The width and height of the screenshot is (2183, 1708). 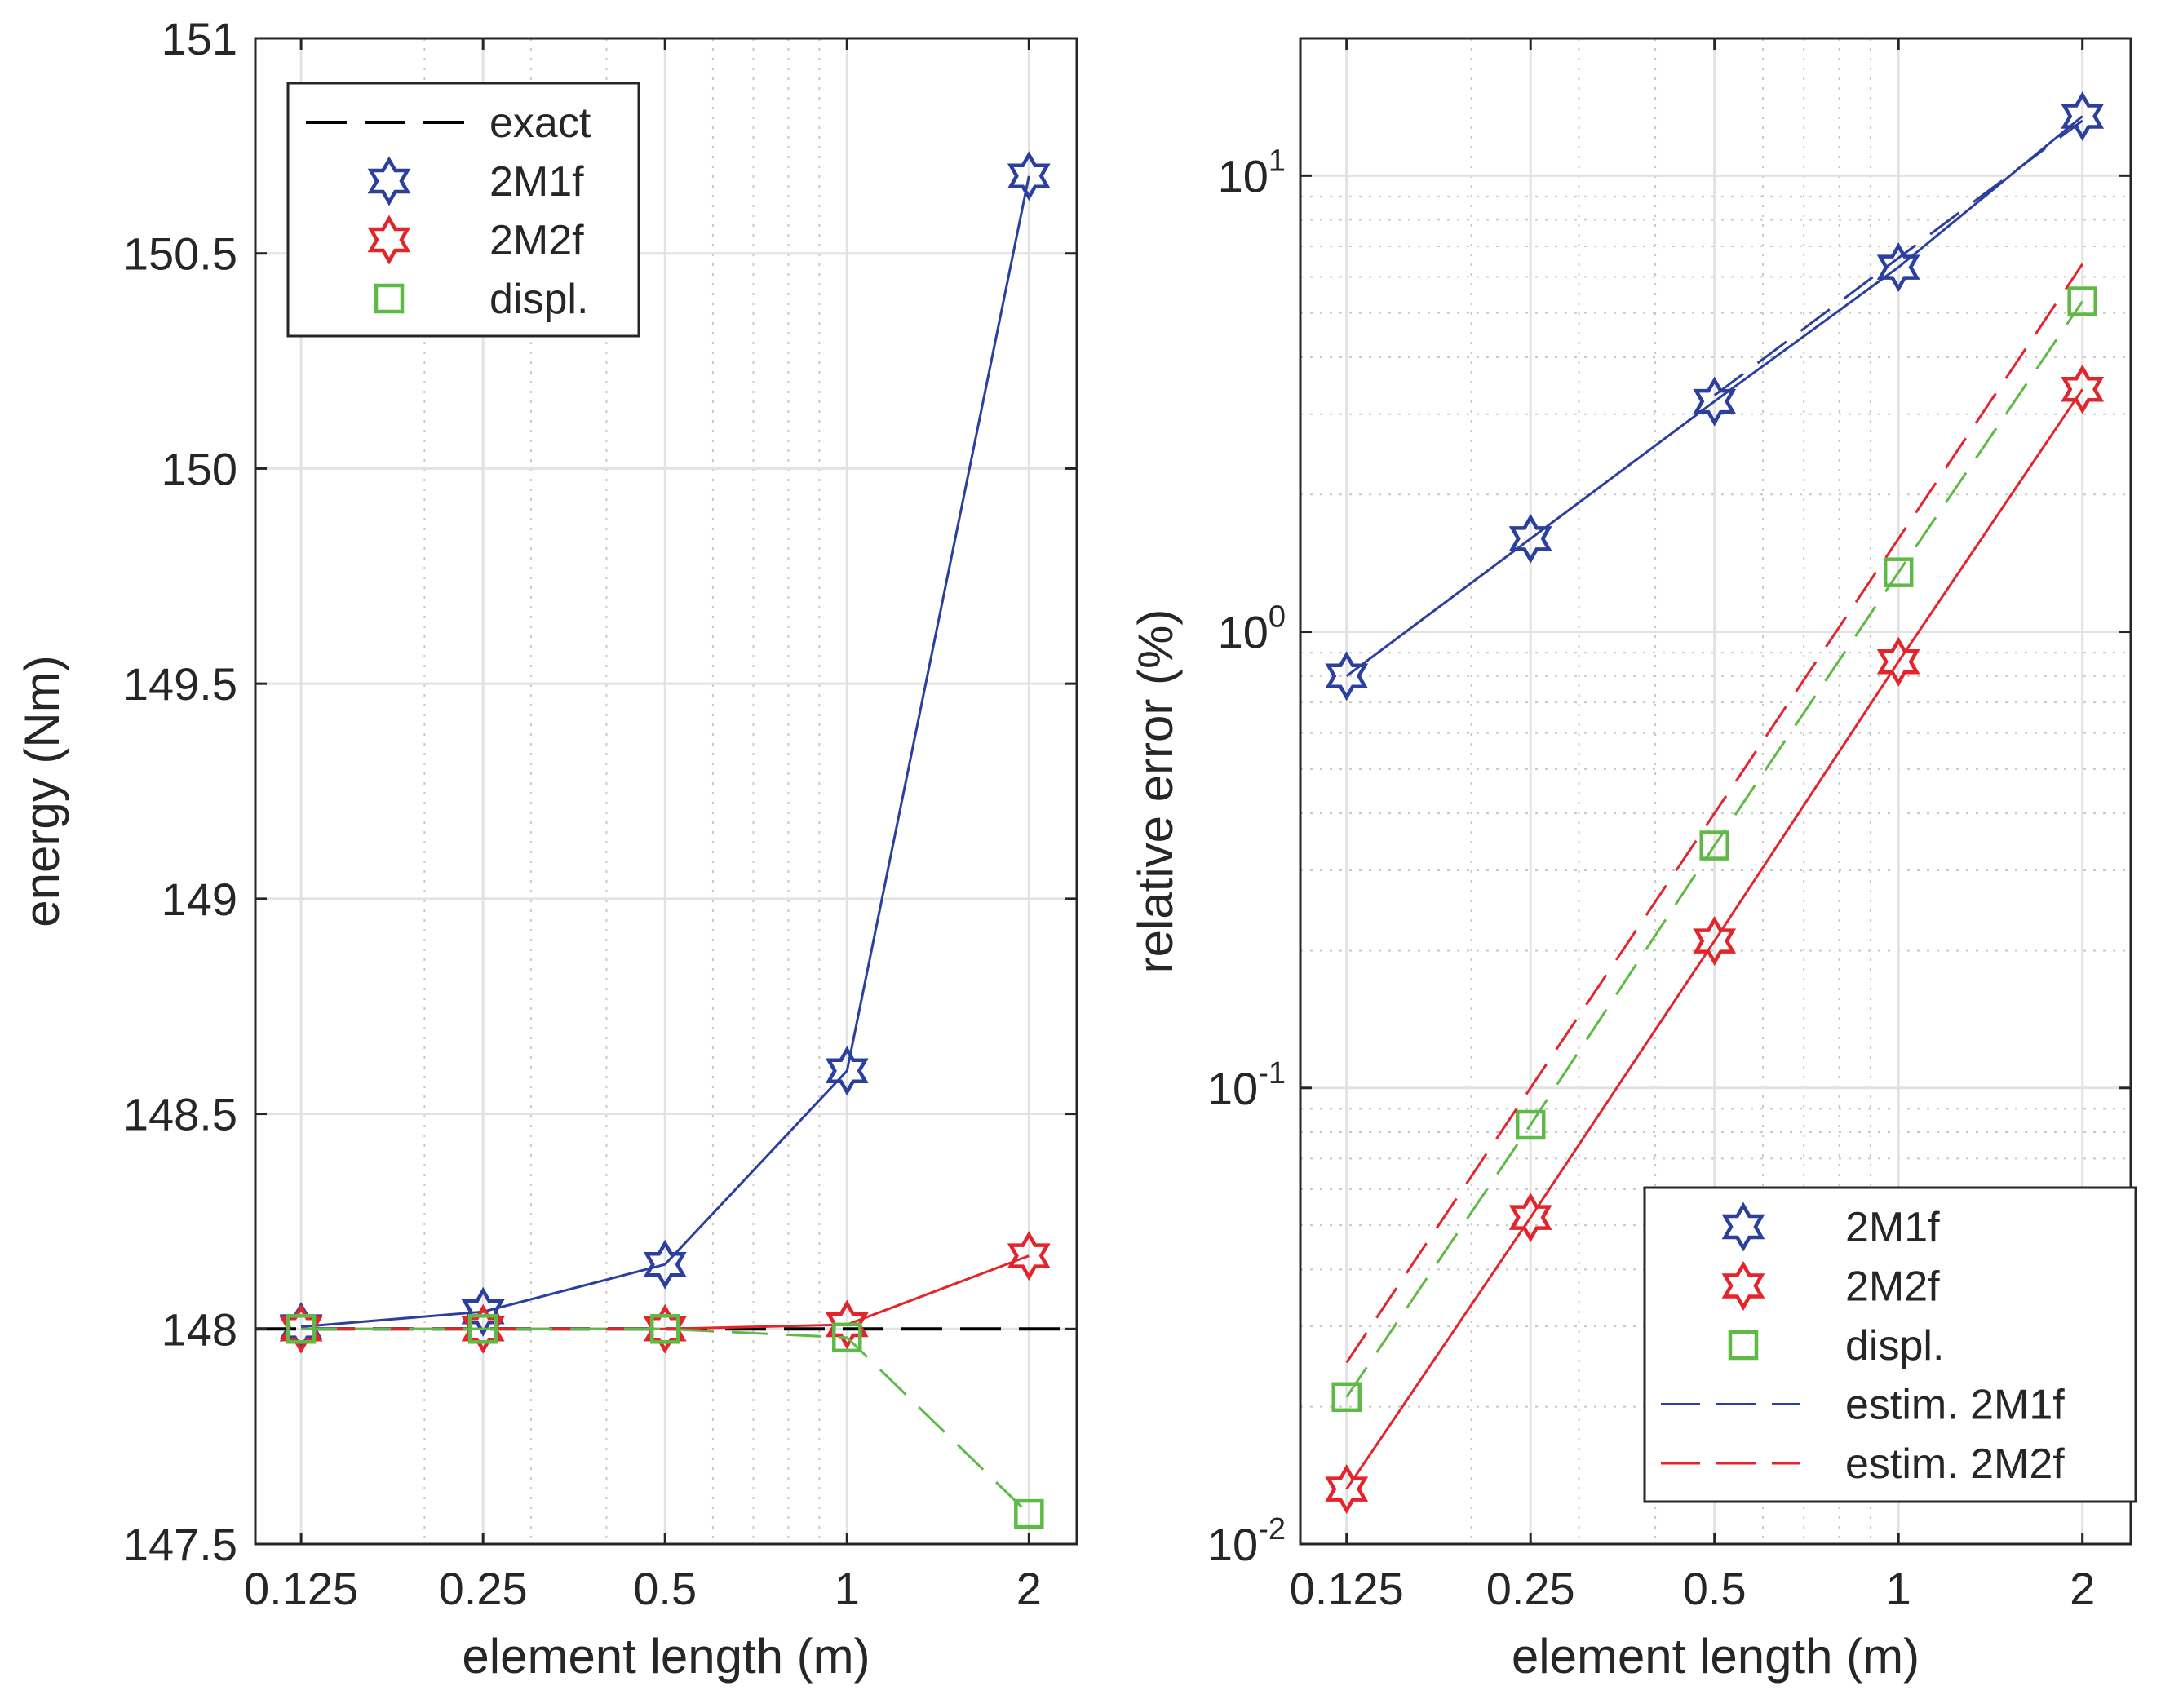 What do you see at coordinates (449, 123) in the screenshot?
I see `legend-item-exact: exact` at bounding box center [449, 123].